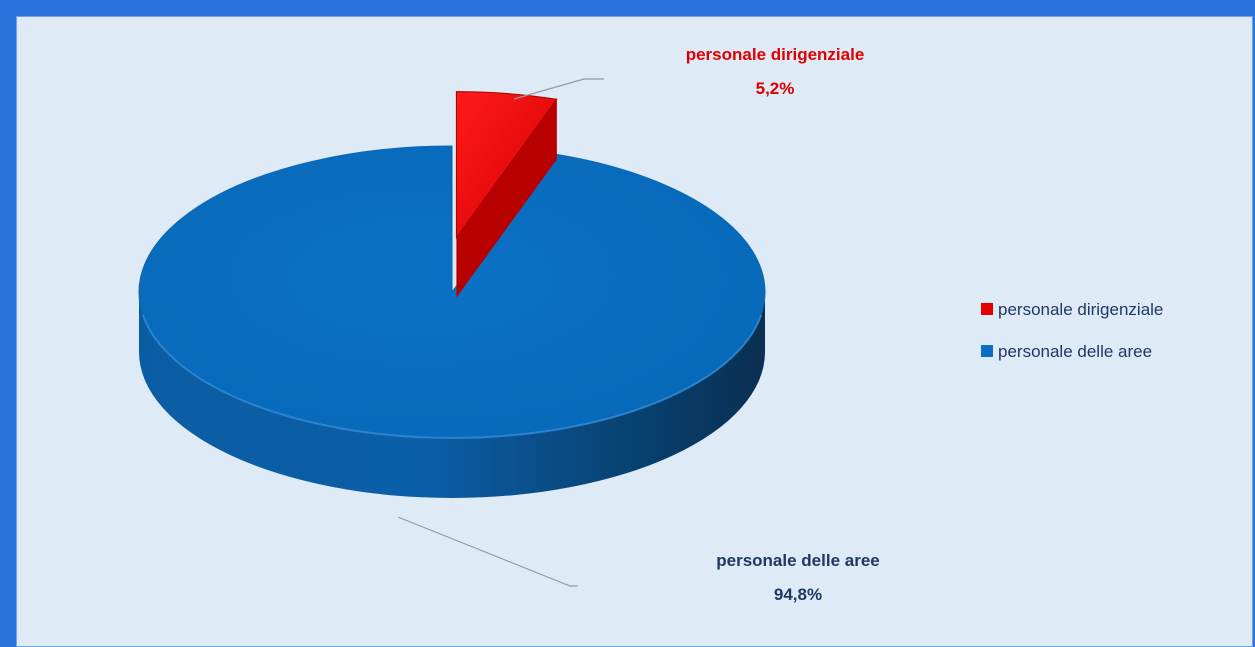 This screenshot has height=647, width=1255. I want to click on slice-value-personale-delle-aree: 94,8%, so click(798, 594).